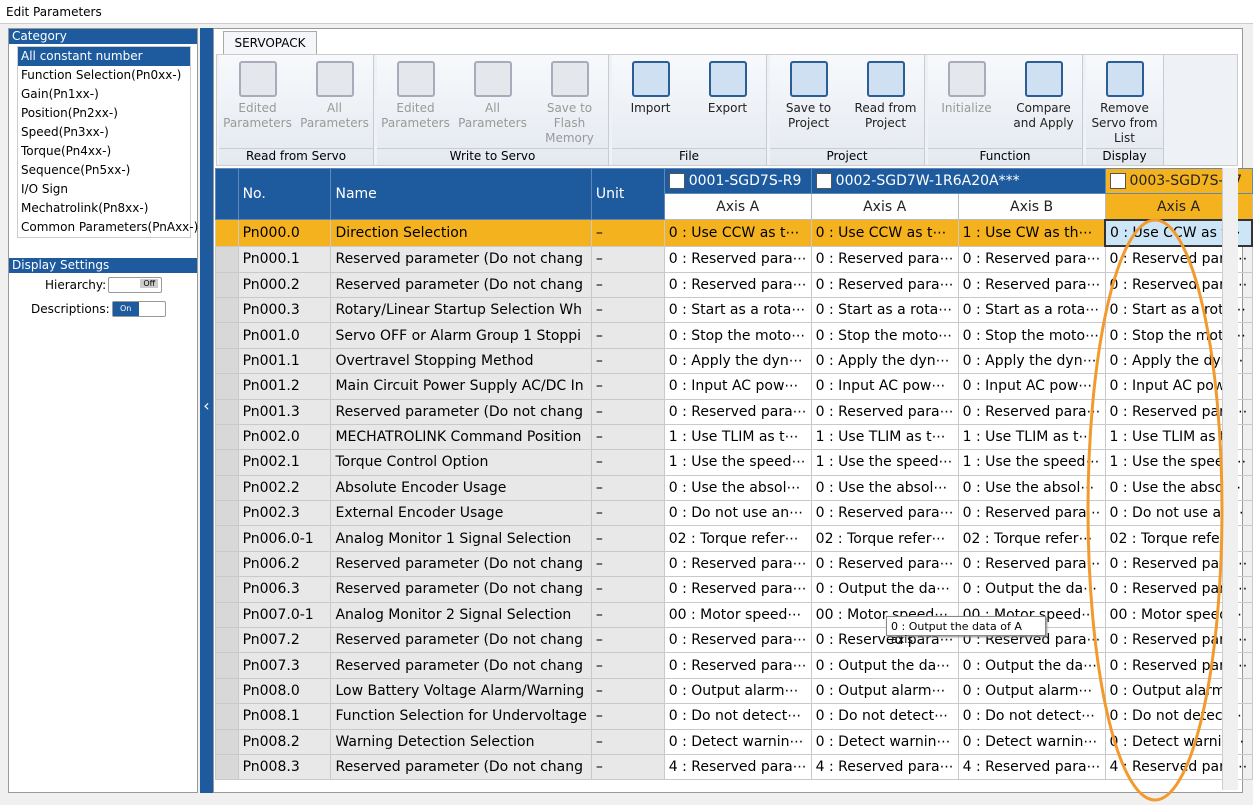 The height and width of the screenshot is (805, 1253). I want to click on param-field: 0 : Do not detect⋯, so click(737, 716).